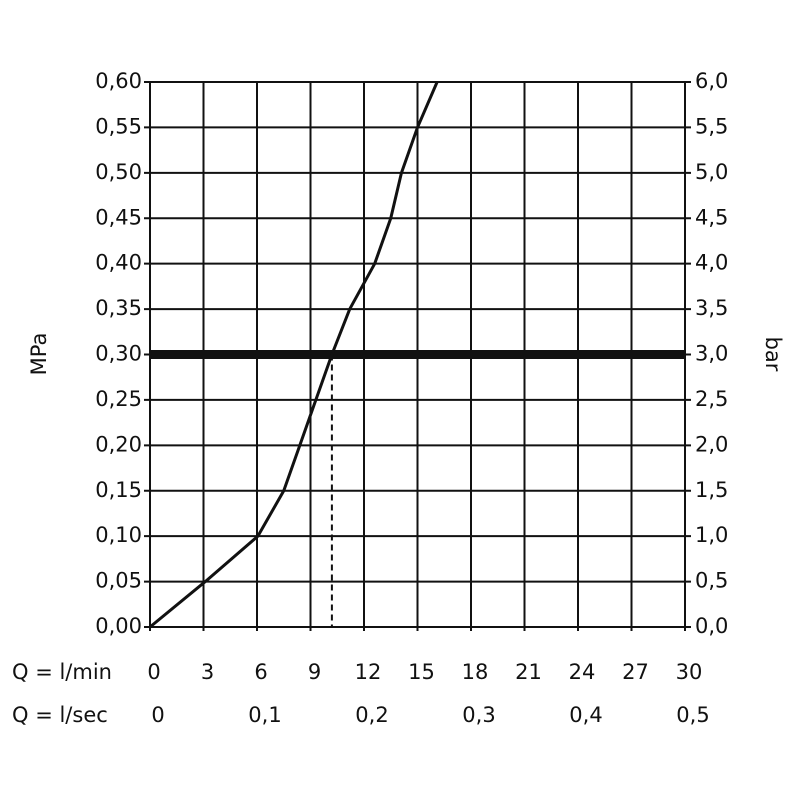  What do you see at coordinates (692, 715) in the screenshot?
I see `x2-tick-label: 0,5` at bounding box center [692, 715].